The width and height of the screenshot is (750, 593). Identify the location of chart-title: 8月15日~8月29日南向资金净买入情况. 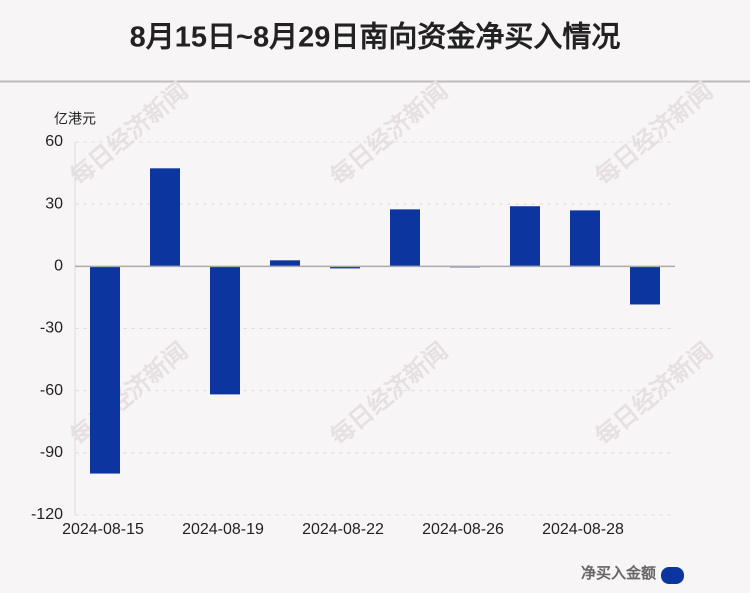
(375, 37).